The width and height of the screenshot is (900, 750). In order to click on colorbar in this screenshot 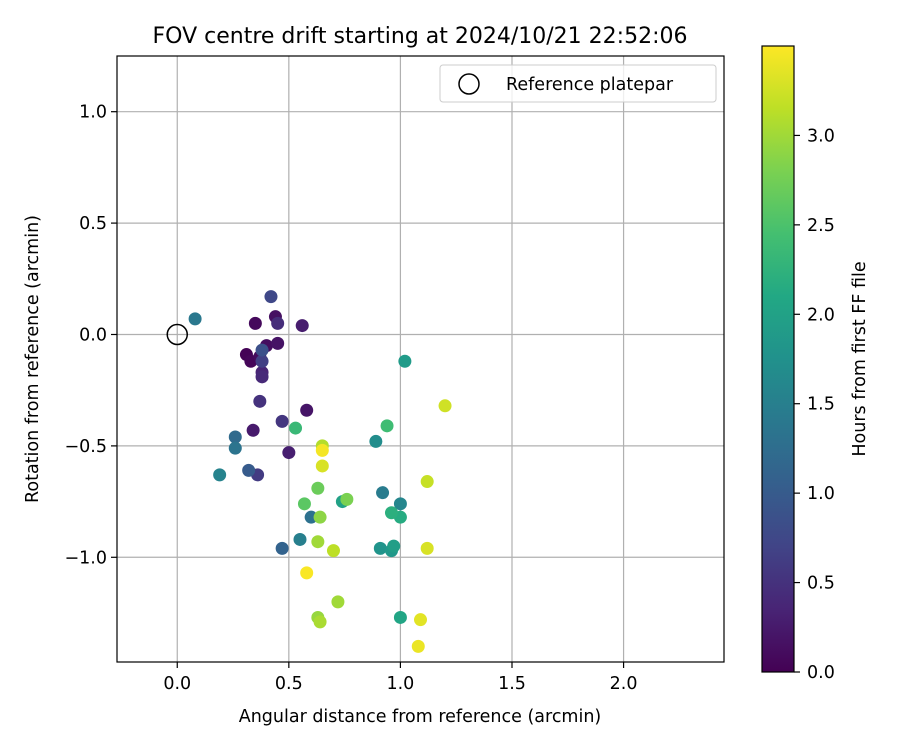, I will do `click(778, 359)`.